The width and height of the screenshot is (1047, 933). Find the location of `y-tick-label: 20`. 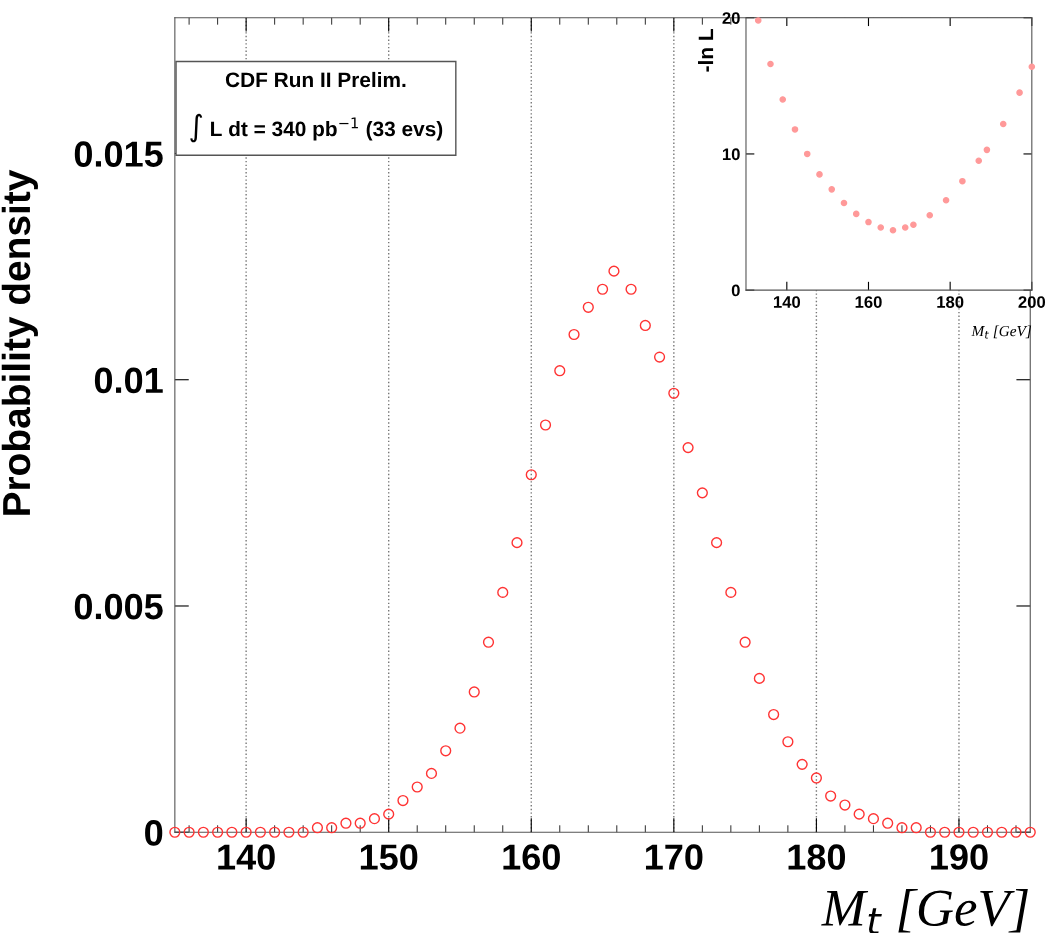

y-tick-label: 20 is located at coordinates (731, 18).